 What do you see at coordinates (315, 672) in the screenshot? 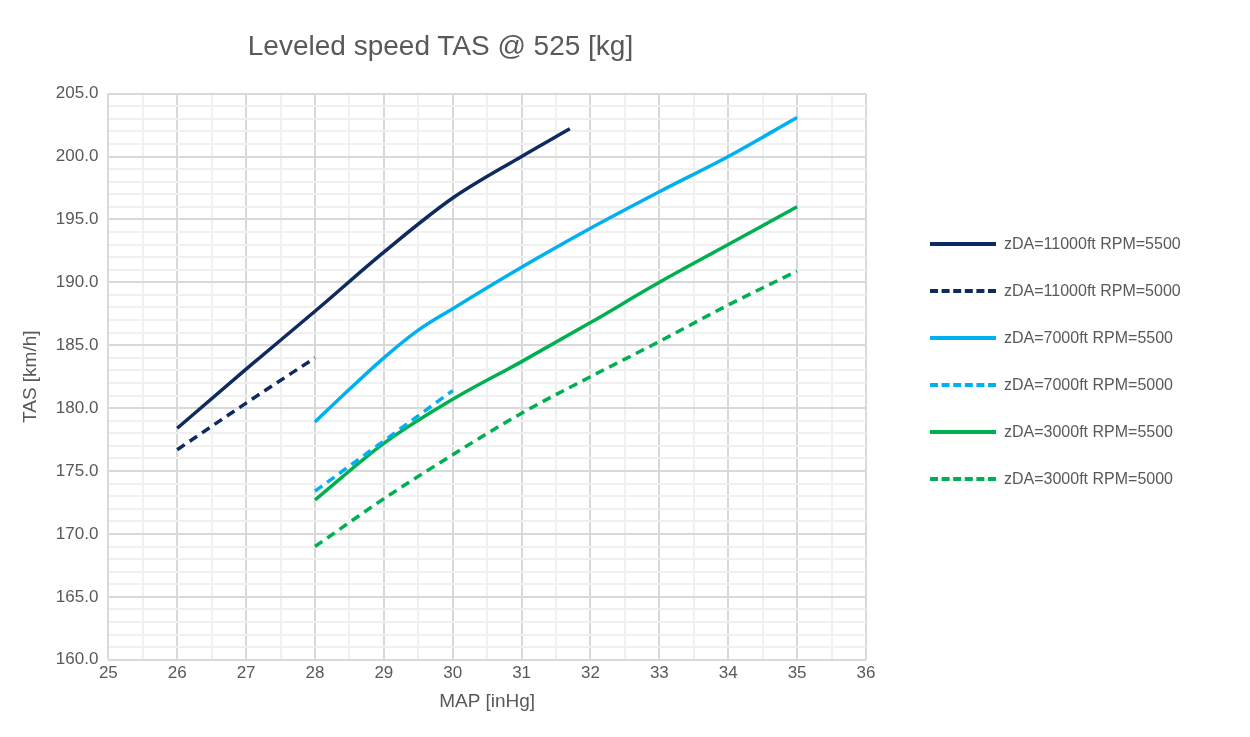
I see `x-tick-label: 28` at bounding box center [315, 672].